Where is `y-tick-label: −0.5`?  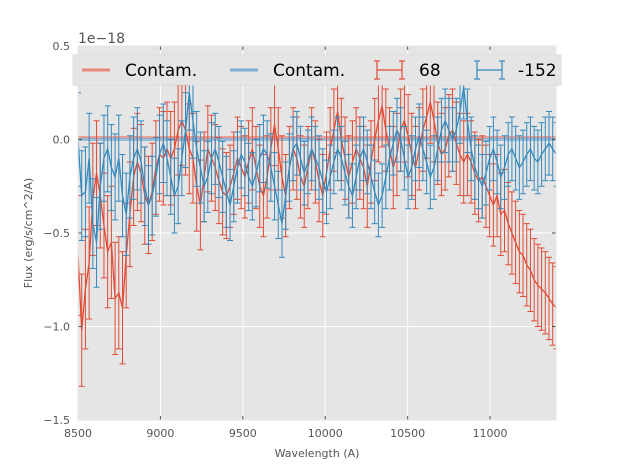
y-tick-label: −0.5 is located at coordinates (56, 233).